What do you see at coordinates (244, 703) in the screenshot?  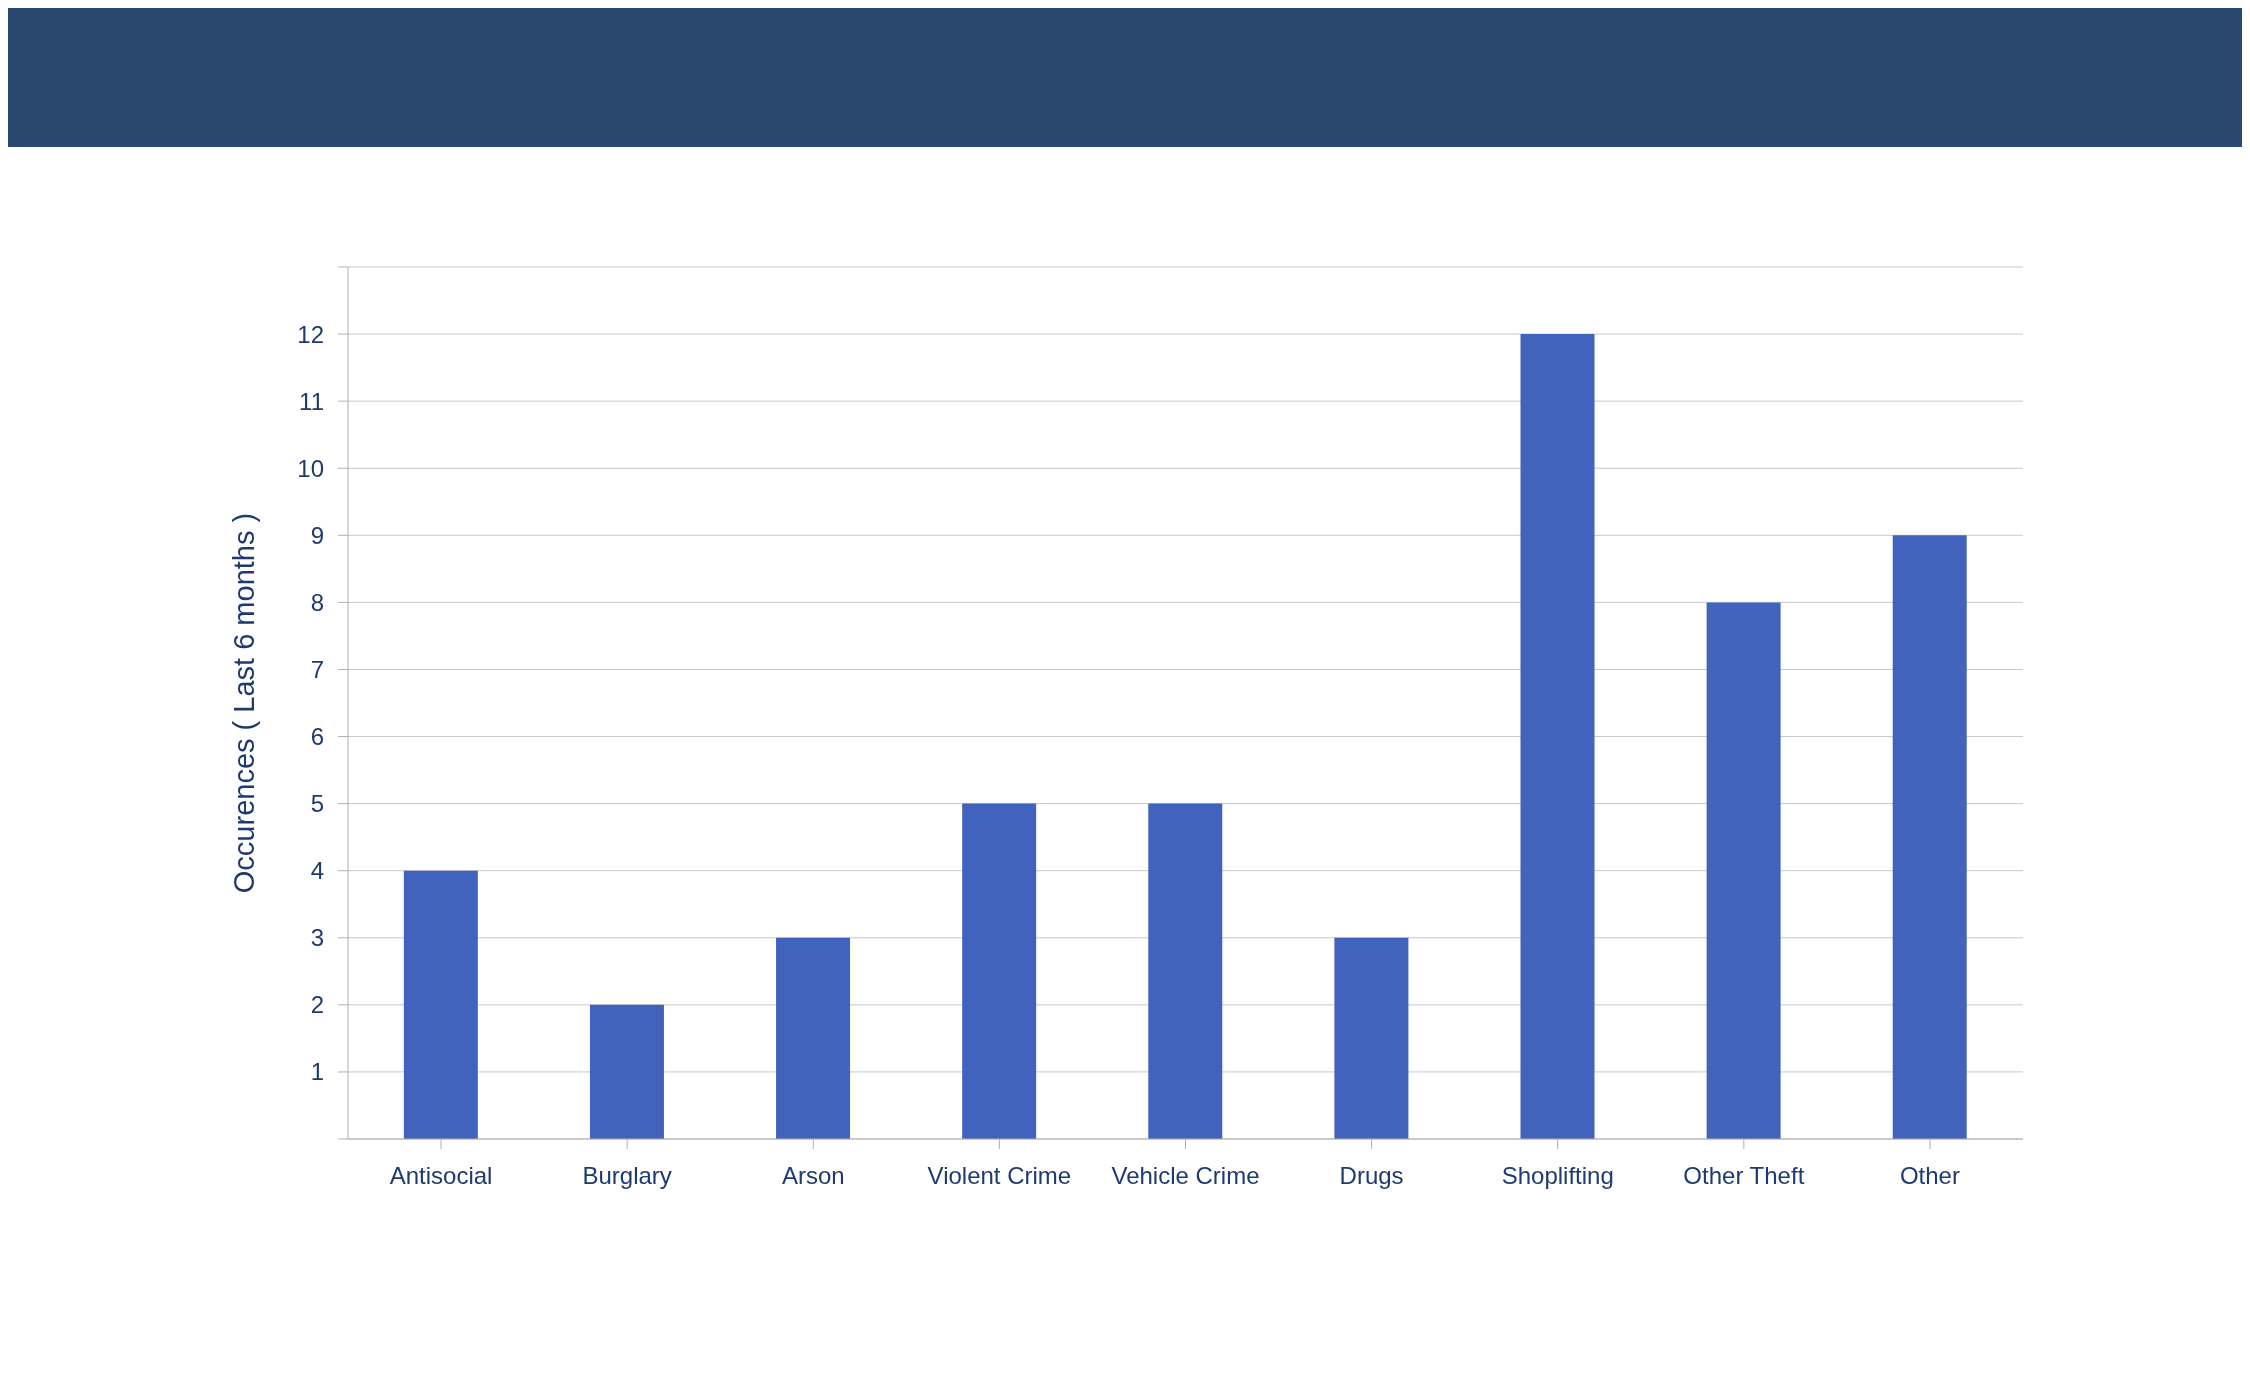 I see `y-axis-title: Occurences ( Last 6 months )` at bounding box center [244, 703].